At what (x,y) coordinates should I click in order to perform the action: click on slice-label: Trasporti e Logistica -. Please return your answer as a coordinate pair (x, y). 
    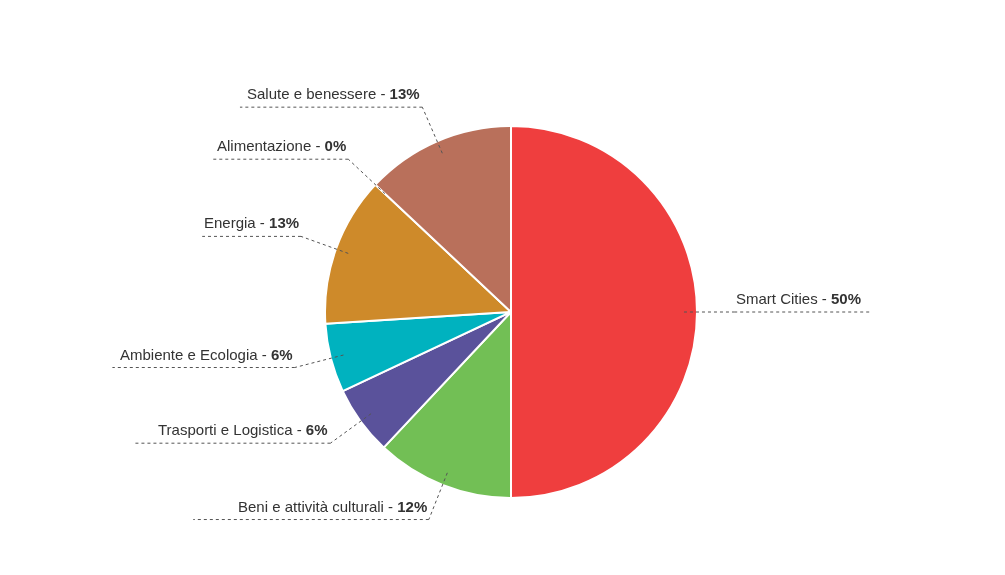
    Looking at the image, I should click on (230, 429).